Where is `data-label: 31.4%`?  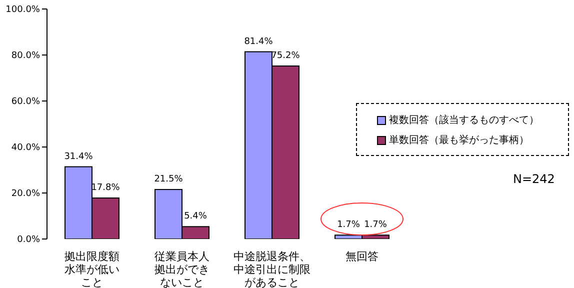
data-label: 31.4% is located at coordinates (79, 157).